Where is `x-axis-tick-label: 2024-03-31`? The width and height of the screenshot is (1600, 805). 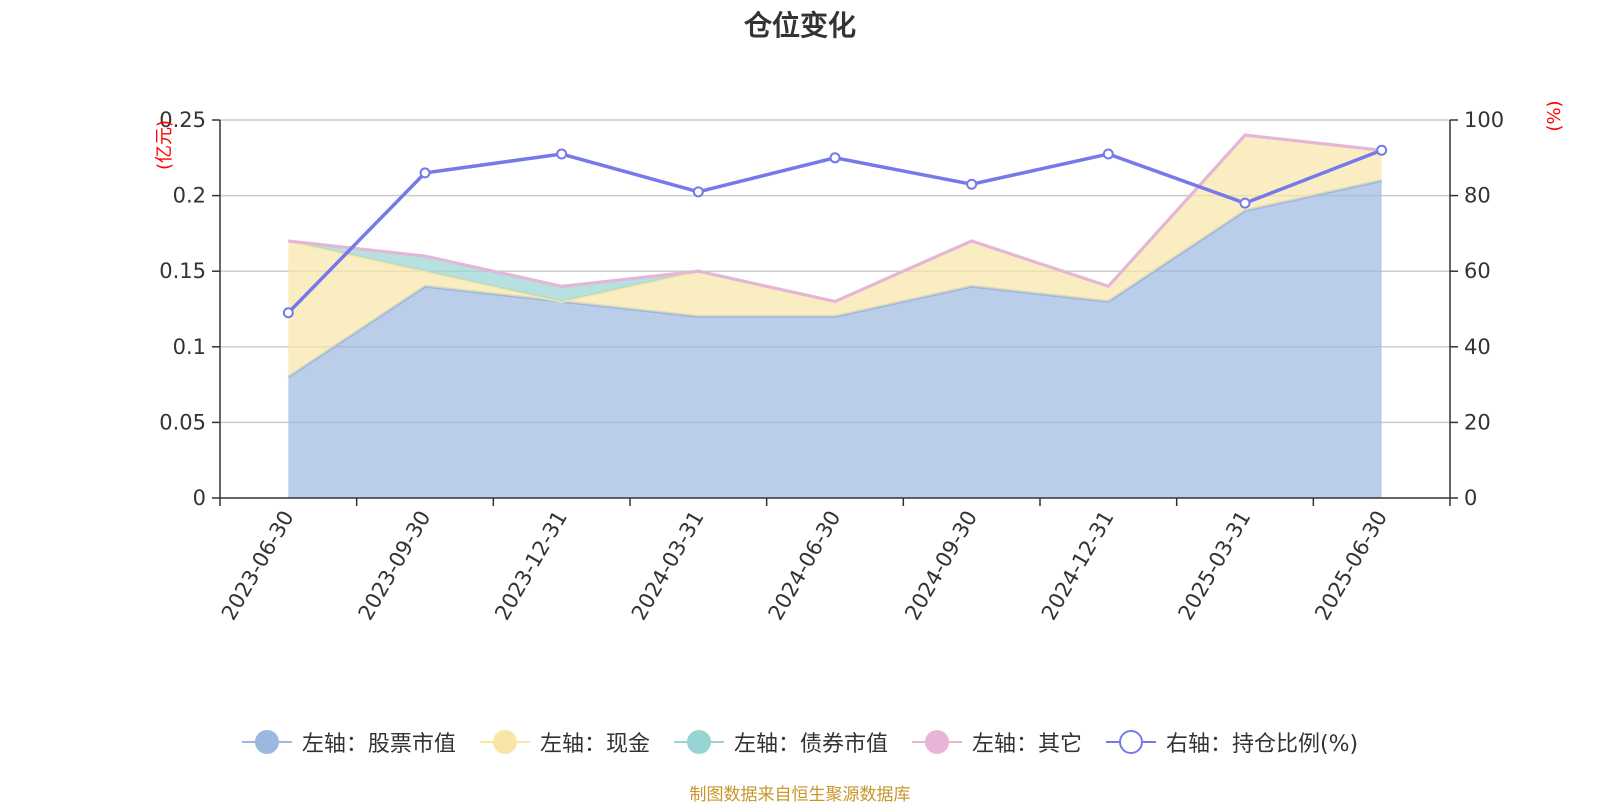 x-axis-tick-label: 2024-03-31 is located at coordinates (668, 566).